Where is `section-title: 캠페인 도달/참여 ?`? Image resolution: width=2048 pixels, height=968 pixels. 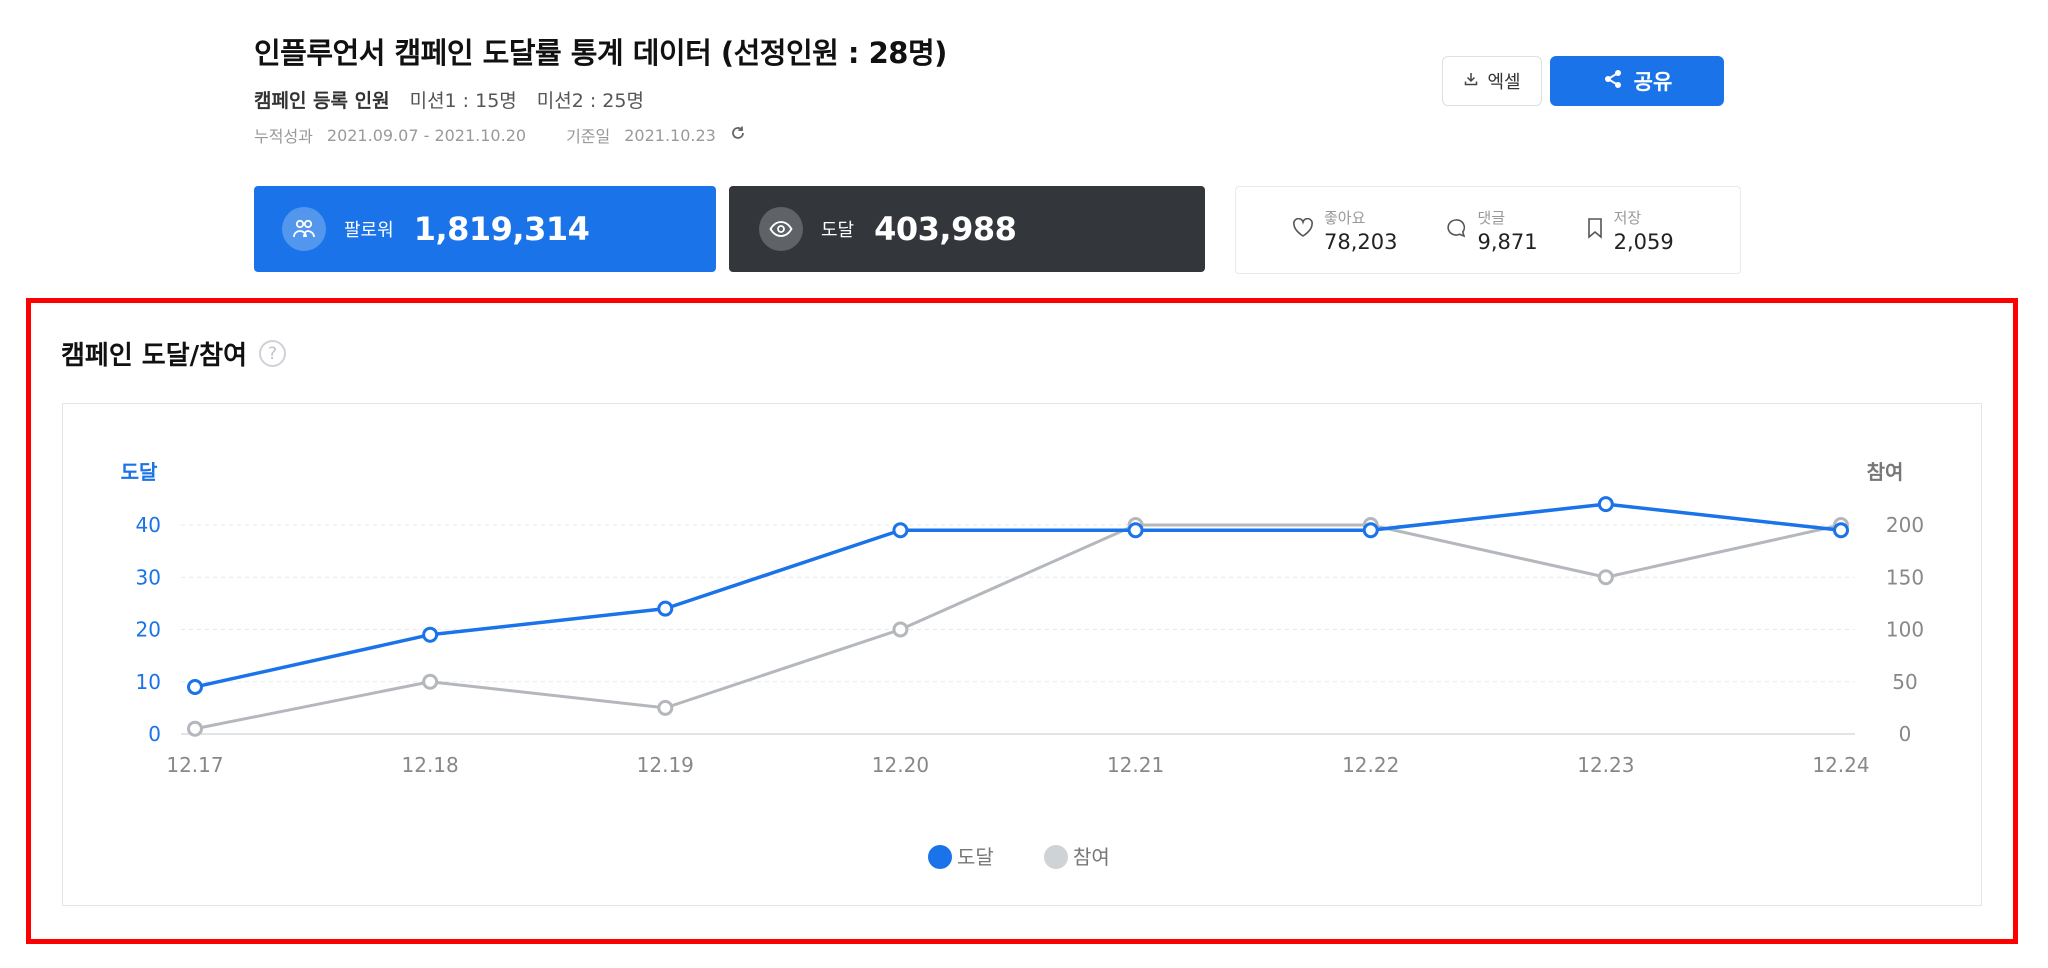
section-title: 캠페인 도달/참여 ? is located at coordinates (173, 353).